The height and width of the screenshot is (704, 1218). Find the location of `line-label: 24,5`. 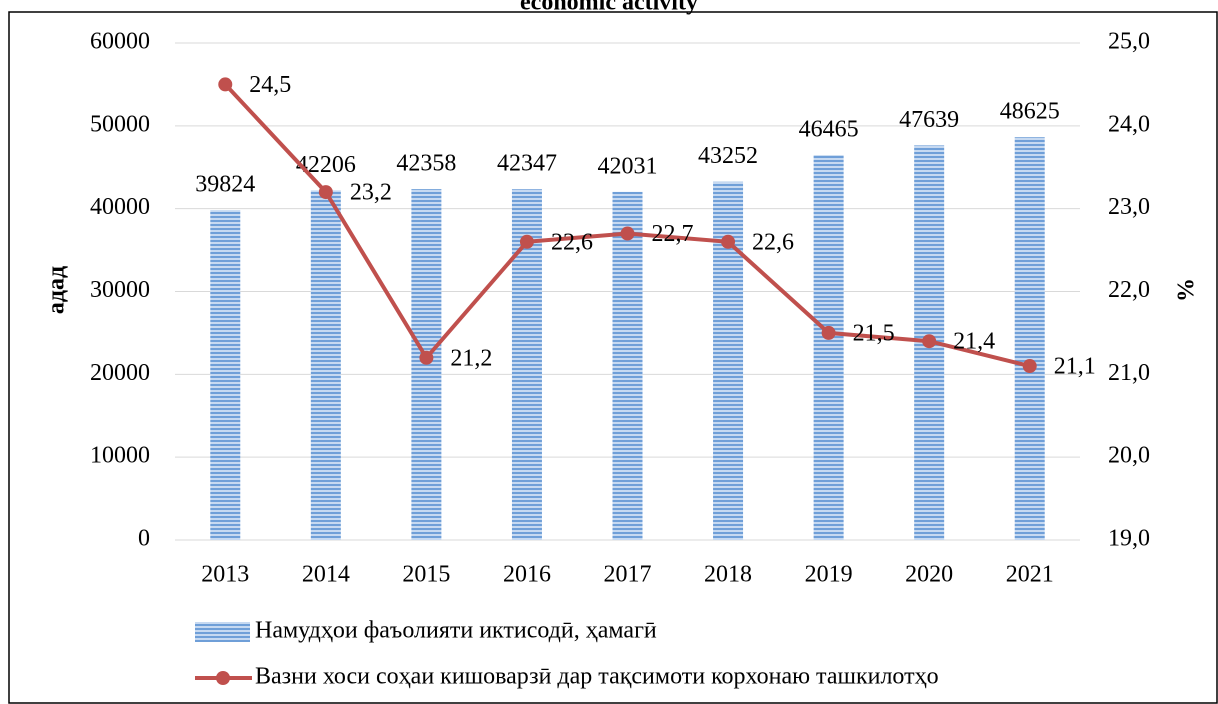

line-label: 24,5 is located at coordinates (270, 85).